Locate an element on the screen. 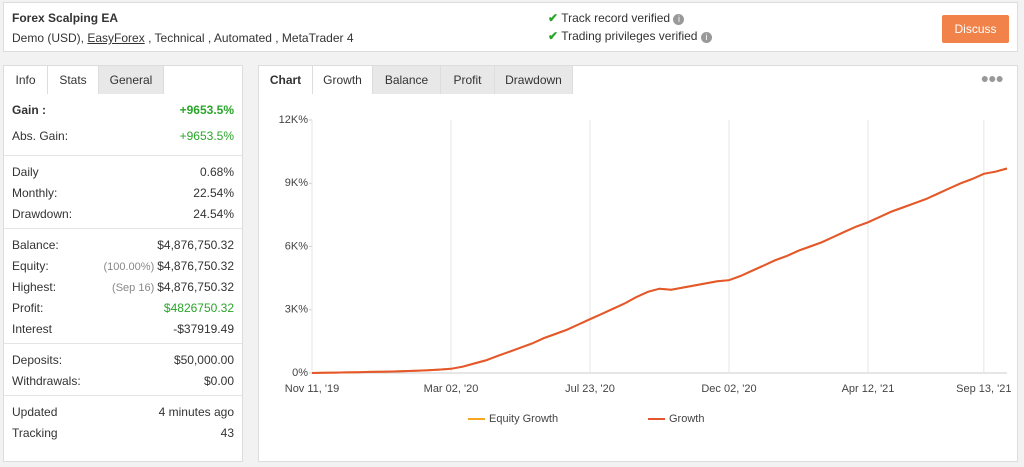 Image resolution: width=1024 pixels, height=467 pixels. verified-item: ✔ Trading privileges verified i is located at coordinates (630, 36).